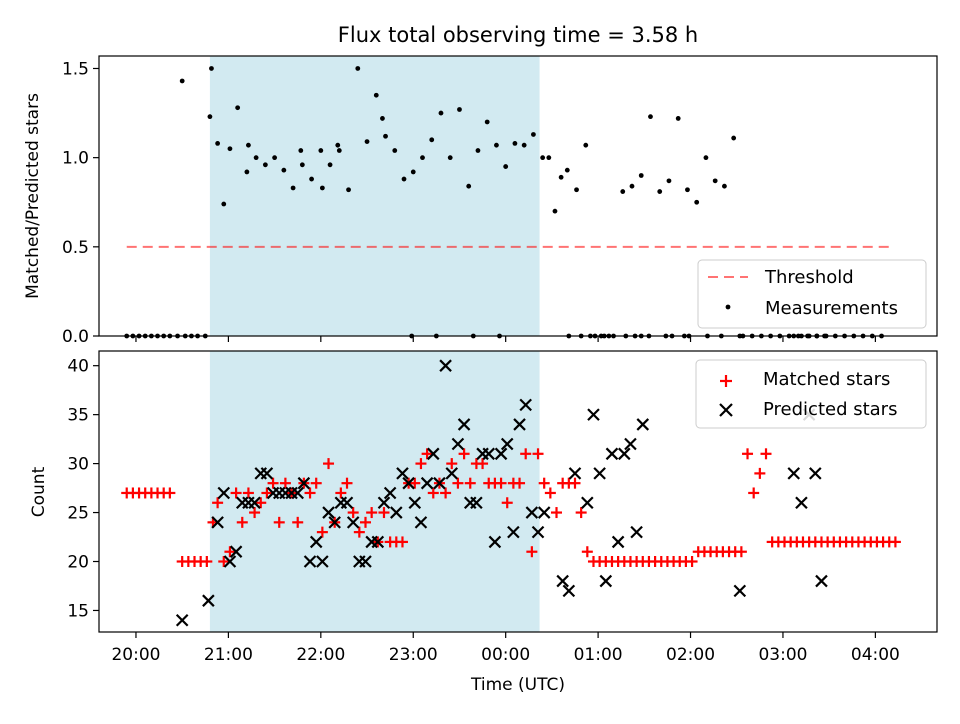 Image resolution: width=960 pixels, height=724 pixels. I want to click on x-tick-label: 00:00, so click(505, 655).